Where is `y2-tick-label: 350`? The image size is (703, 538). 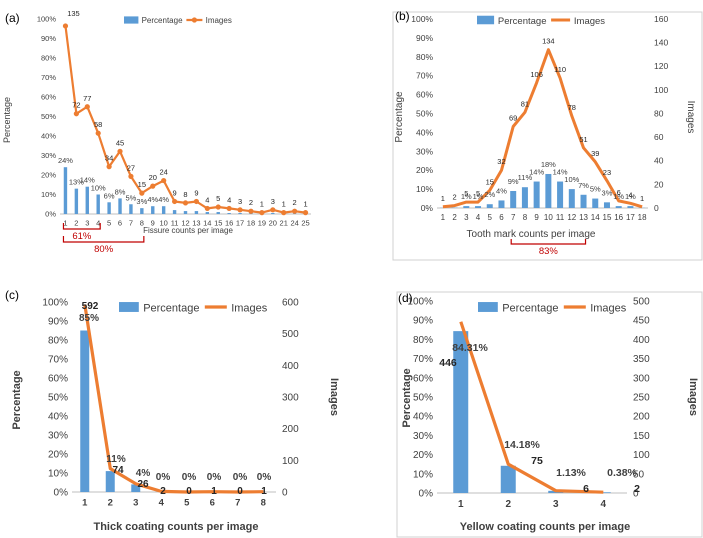
y2-tick-label: 350 is located at coordinates (641, 359).